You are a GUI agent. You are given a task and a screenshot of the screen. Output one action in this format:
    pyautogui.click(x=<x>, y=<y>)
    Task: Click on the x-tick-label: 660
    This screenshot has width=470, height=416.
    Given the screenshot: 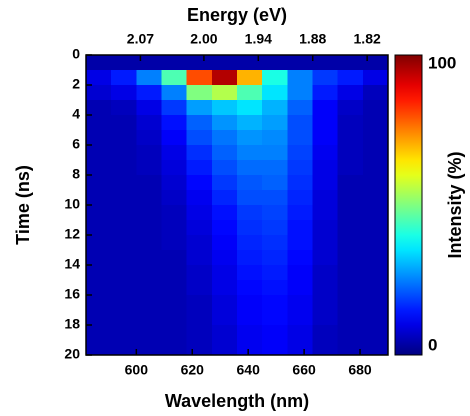 What is the action you would take?
    pyautogui.click(x=304, y=370)
    